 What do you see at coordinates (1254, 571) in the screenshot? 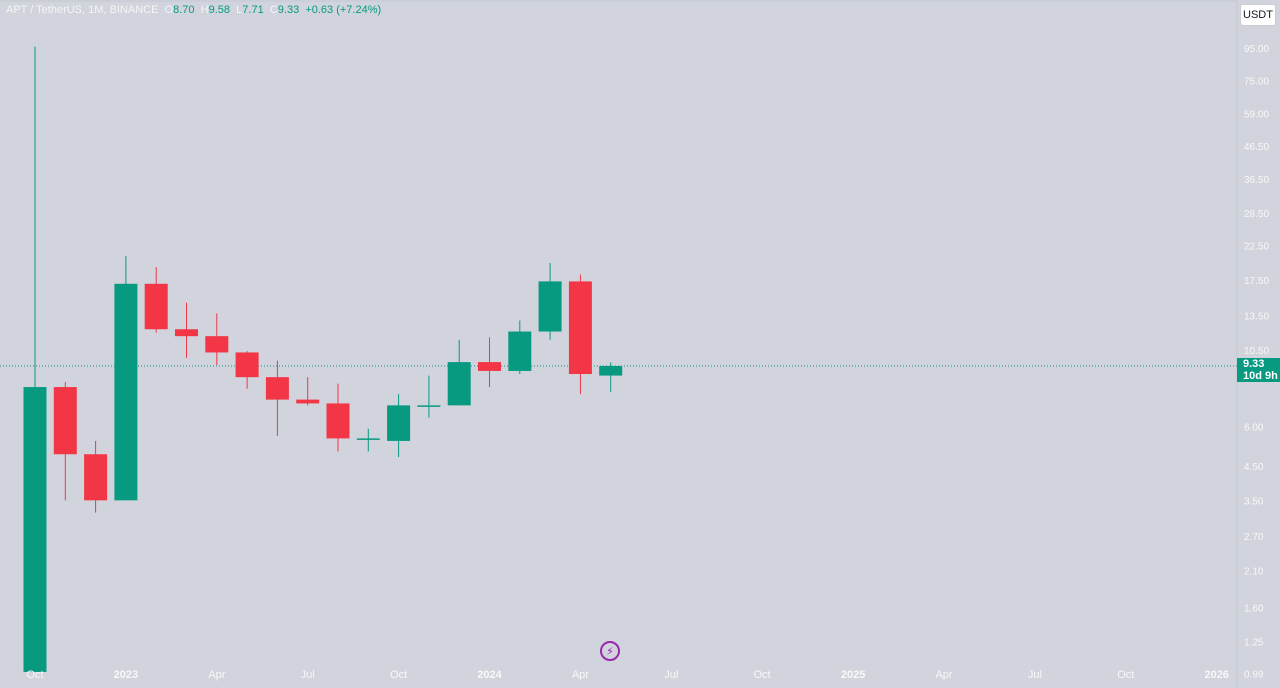
I see `price-tick-label: 2.10` at bounding box center [1254, 571].